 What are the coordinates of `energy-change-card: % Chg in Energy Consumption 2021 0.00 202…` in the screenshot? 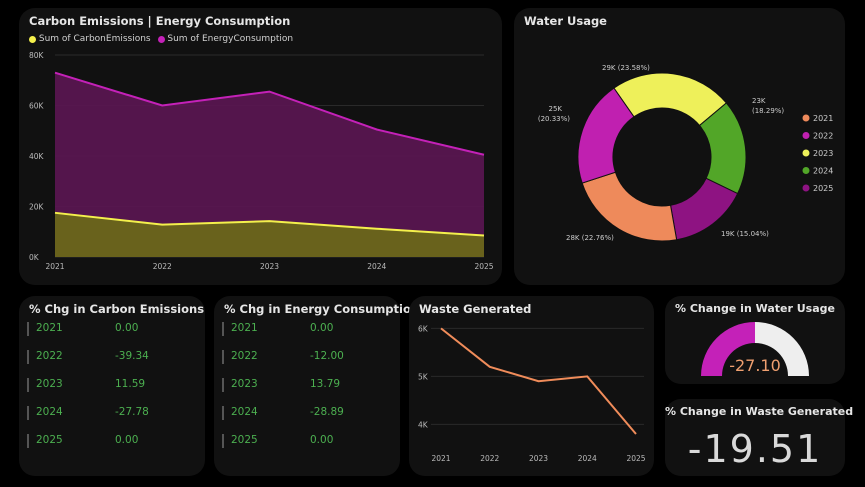 It's located at (316, 386).